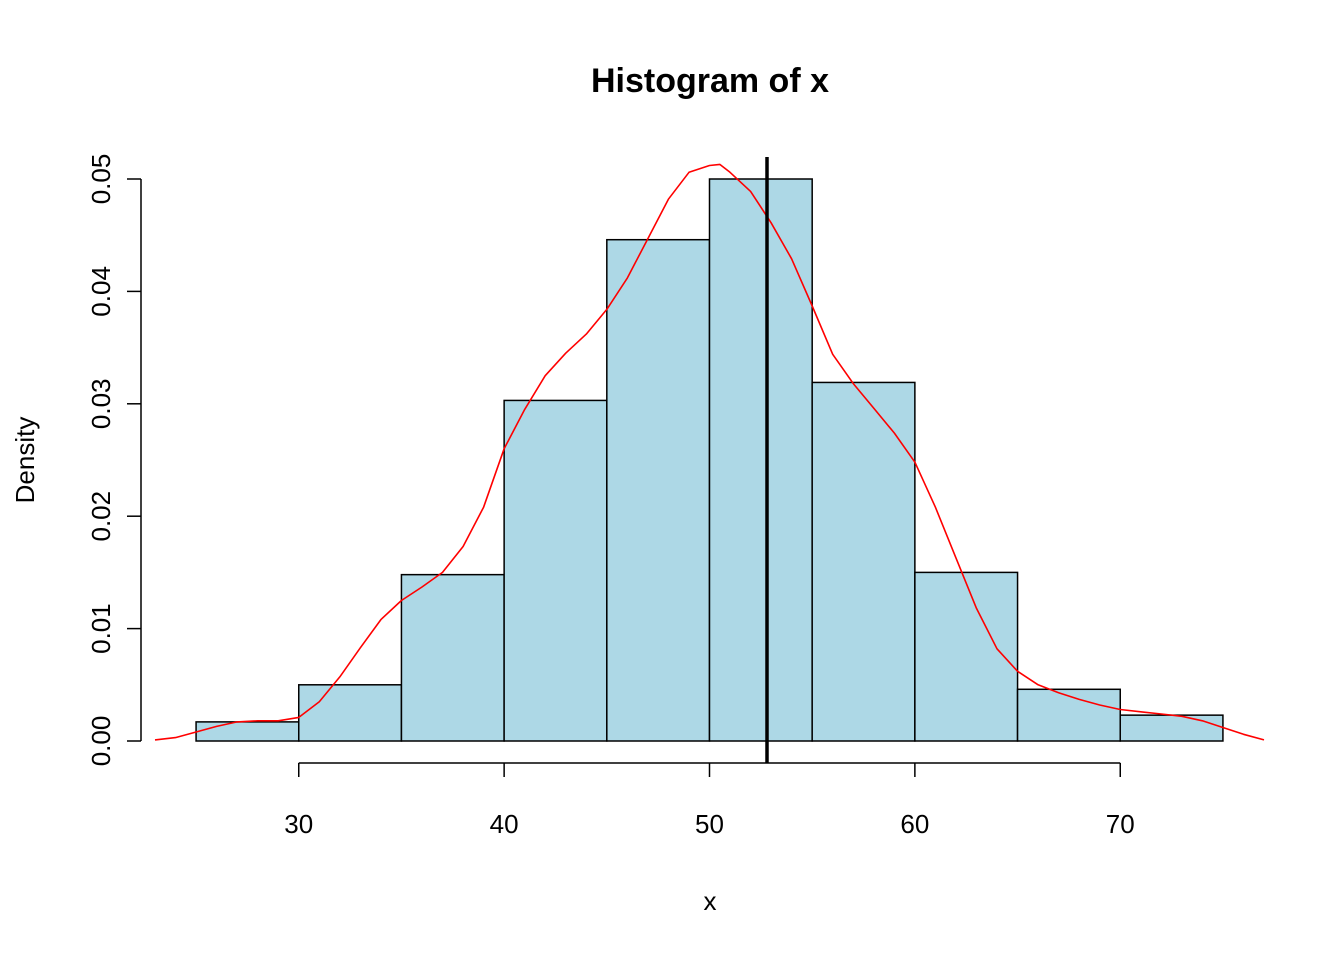  What do you see at coordinates (914, 824) in the screenshot?
I see `x-tick-label-3: 60` at bounding box center [914, 824].